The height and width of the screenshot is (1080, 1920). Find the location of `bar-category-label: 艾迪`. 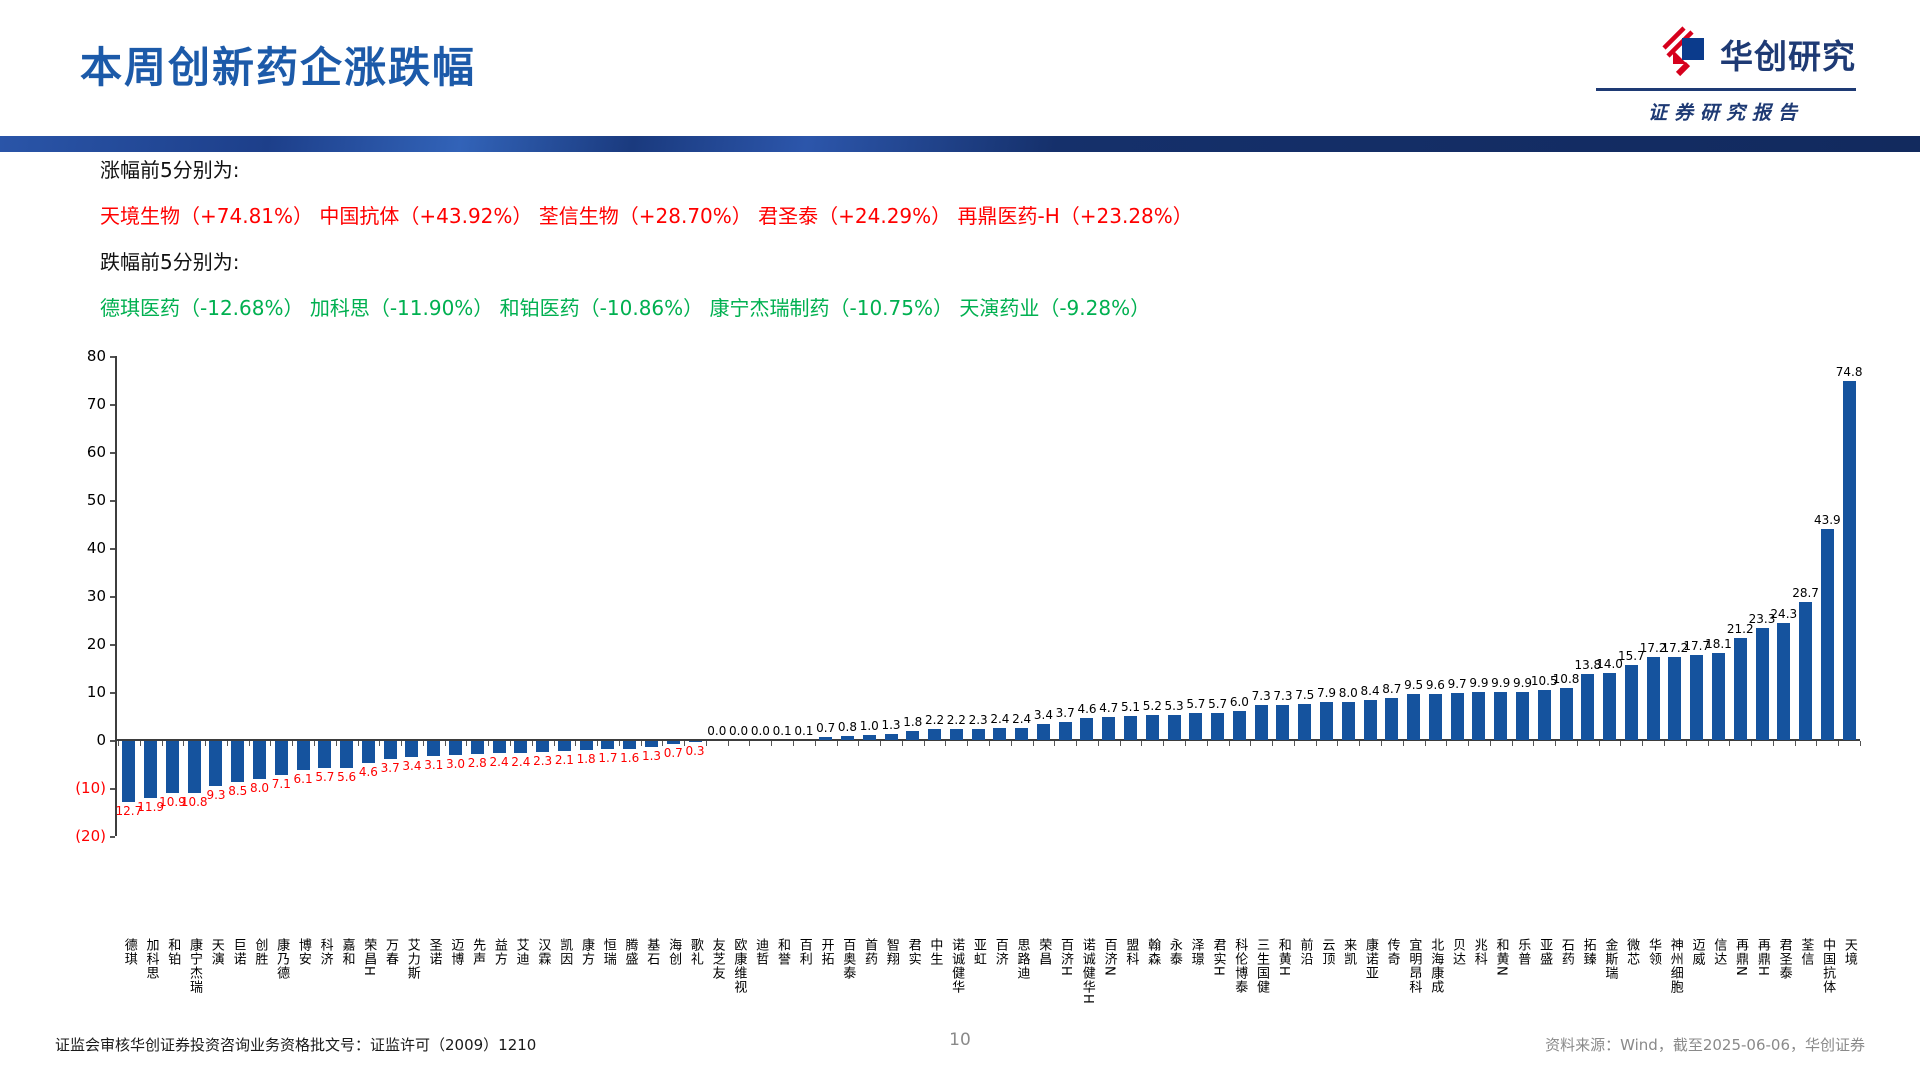

bar-category-label: 艾迪 is located at coordinates (521, 952).